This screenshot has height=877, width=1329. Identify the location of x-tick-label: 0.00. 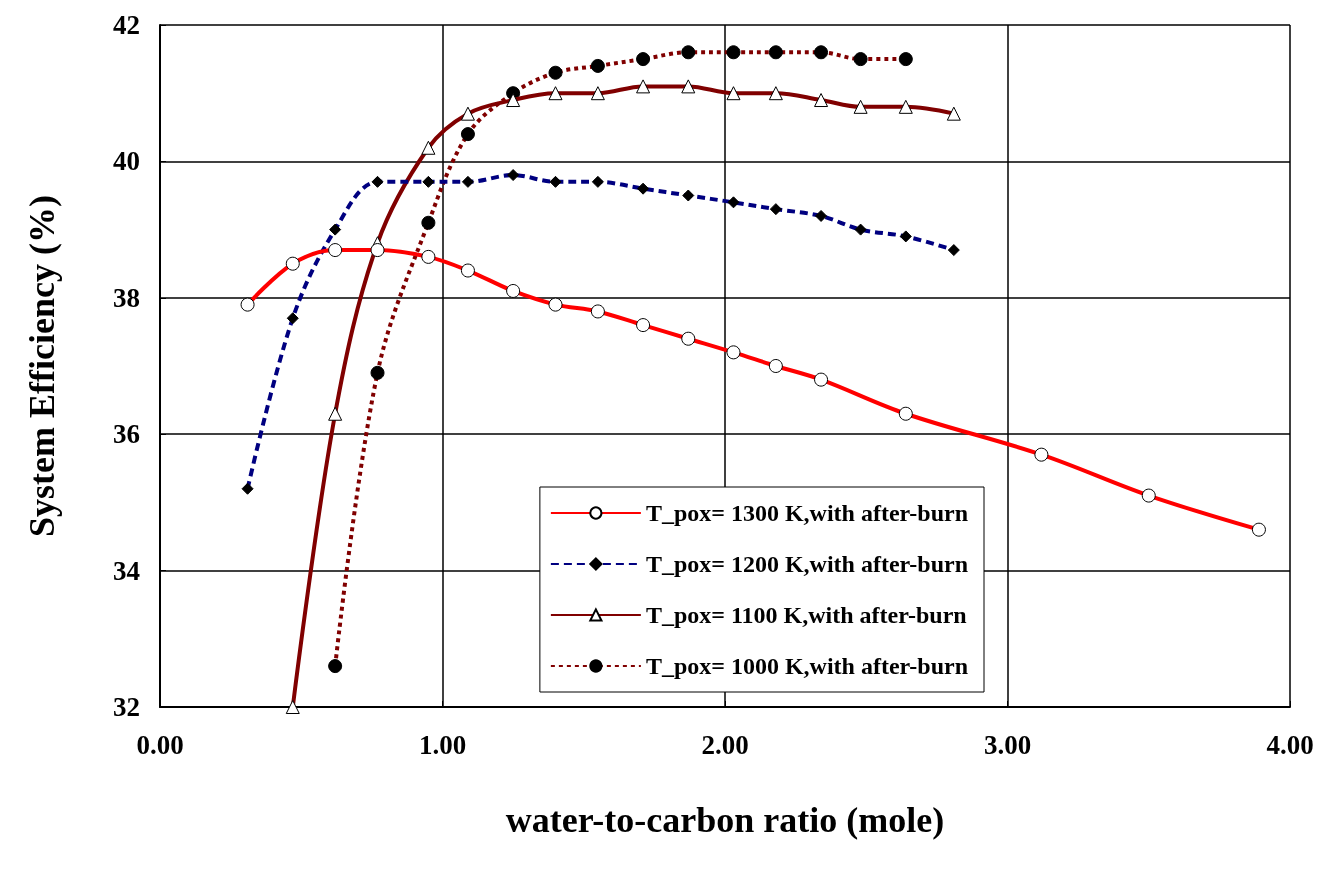
(160, 744).